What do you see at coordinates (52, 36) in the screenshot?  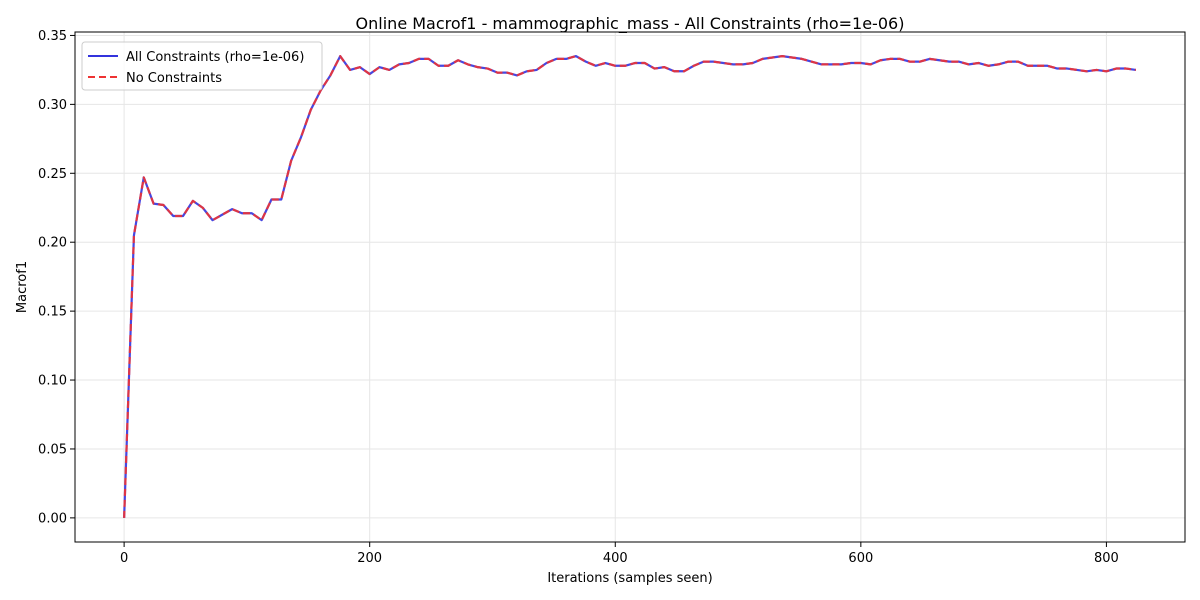 I see `y-tick-label: 0.35` at bounding box center [52, 36].